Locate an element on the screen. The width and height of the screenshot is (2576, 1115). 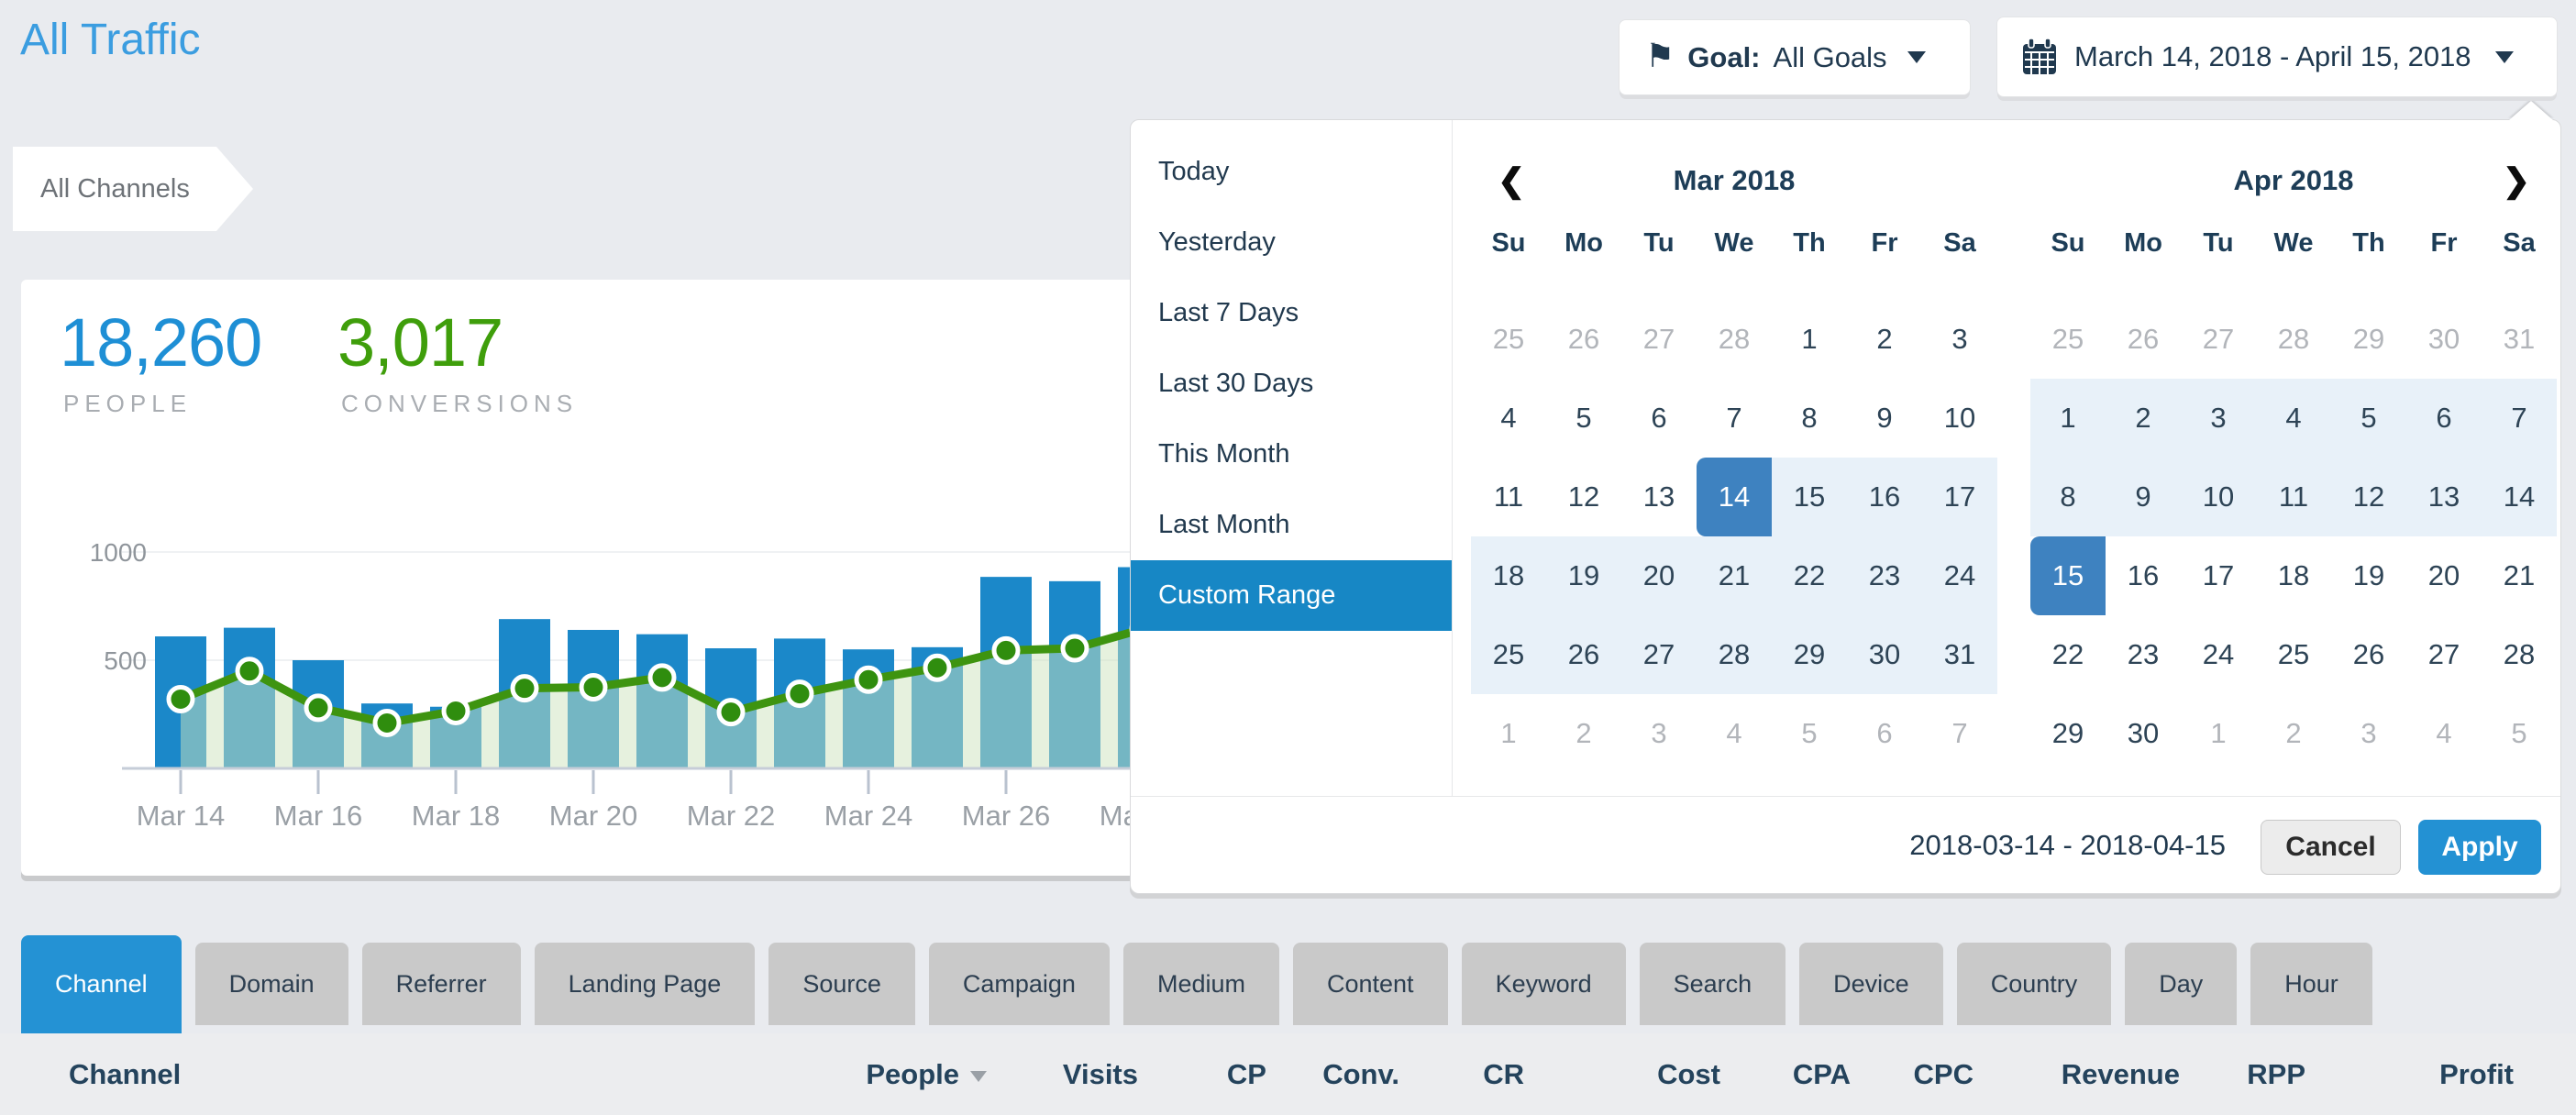
column-header-channel: Channel is located at coordinates (125, 1074).